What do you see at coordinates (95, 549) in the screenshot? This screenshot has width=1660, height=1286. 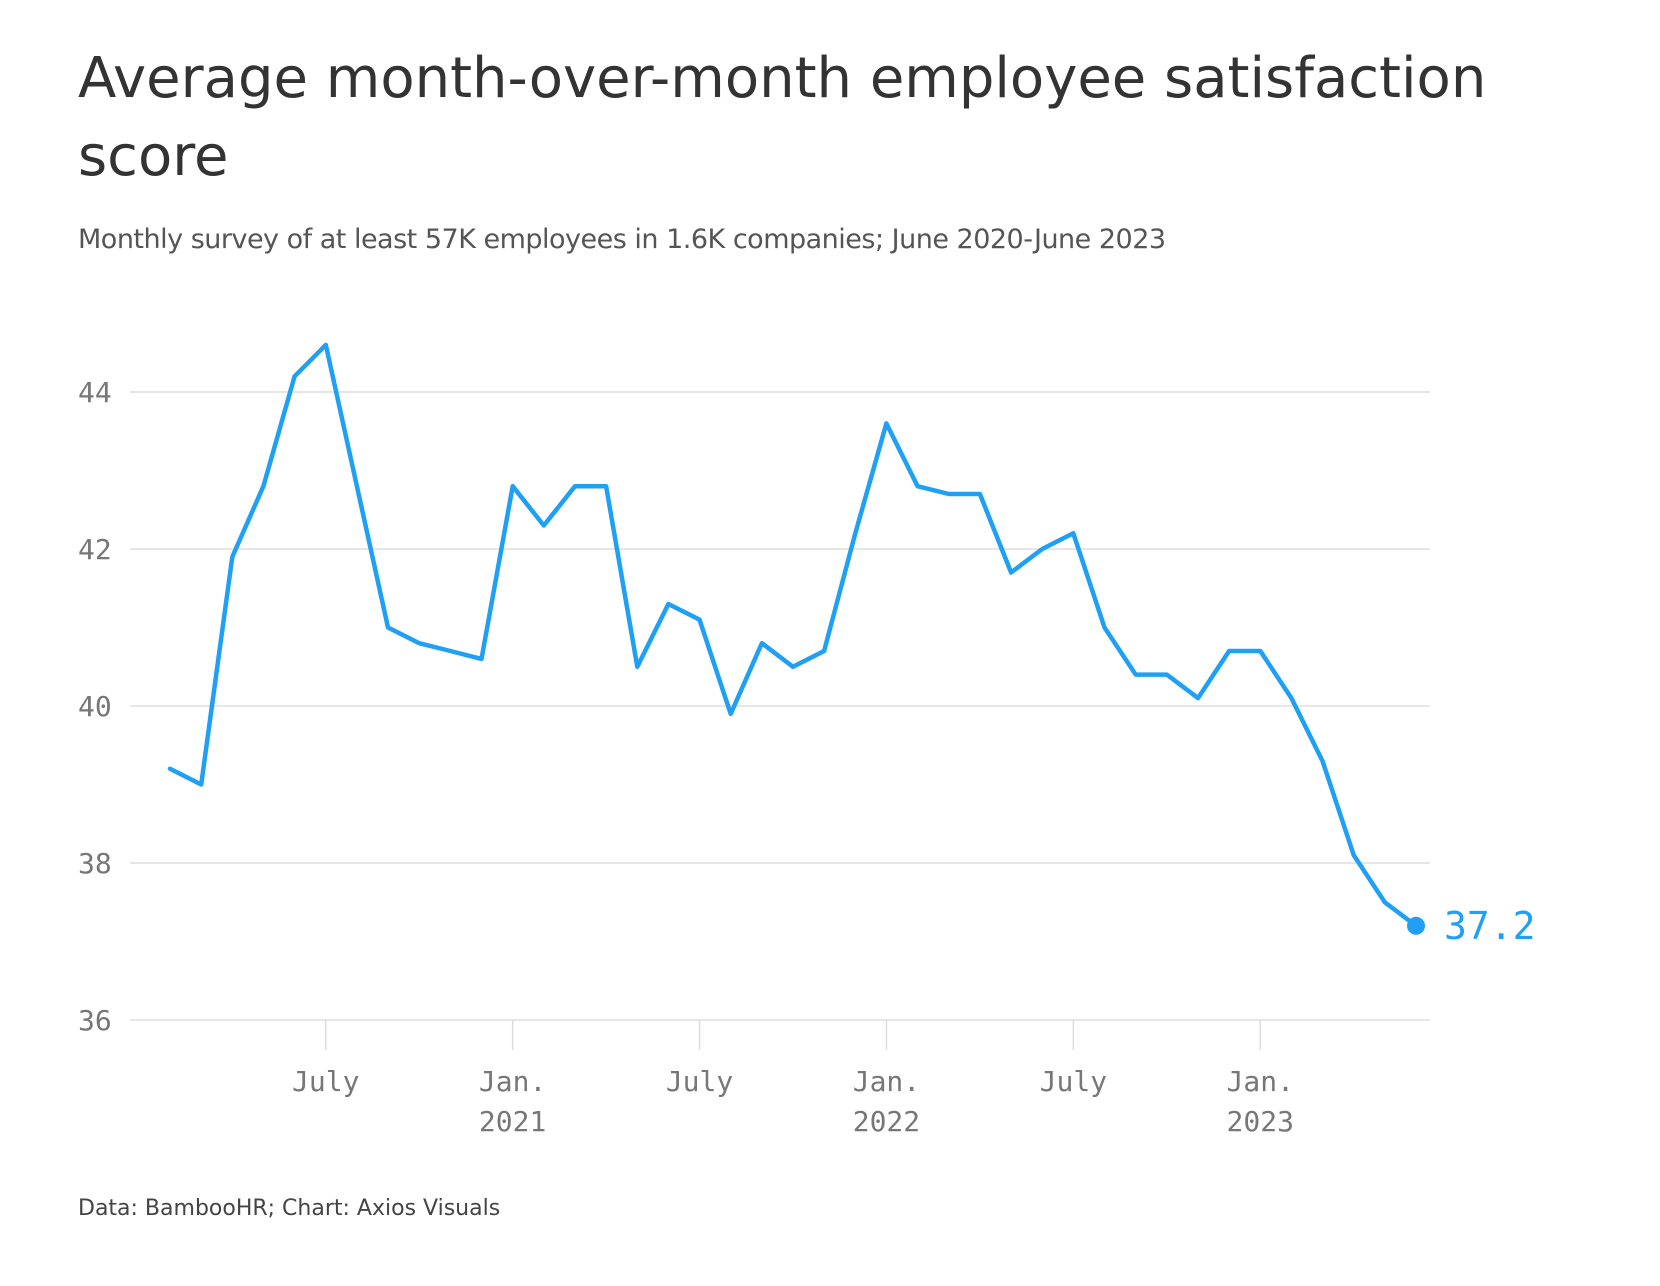 I see `y-tick-label: 42` at bounding box center [95, 549].